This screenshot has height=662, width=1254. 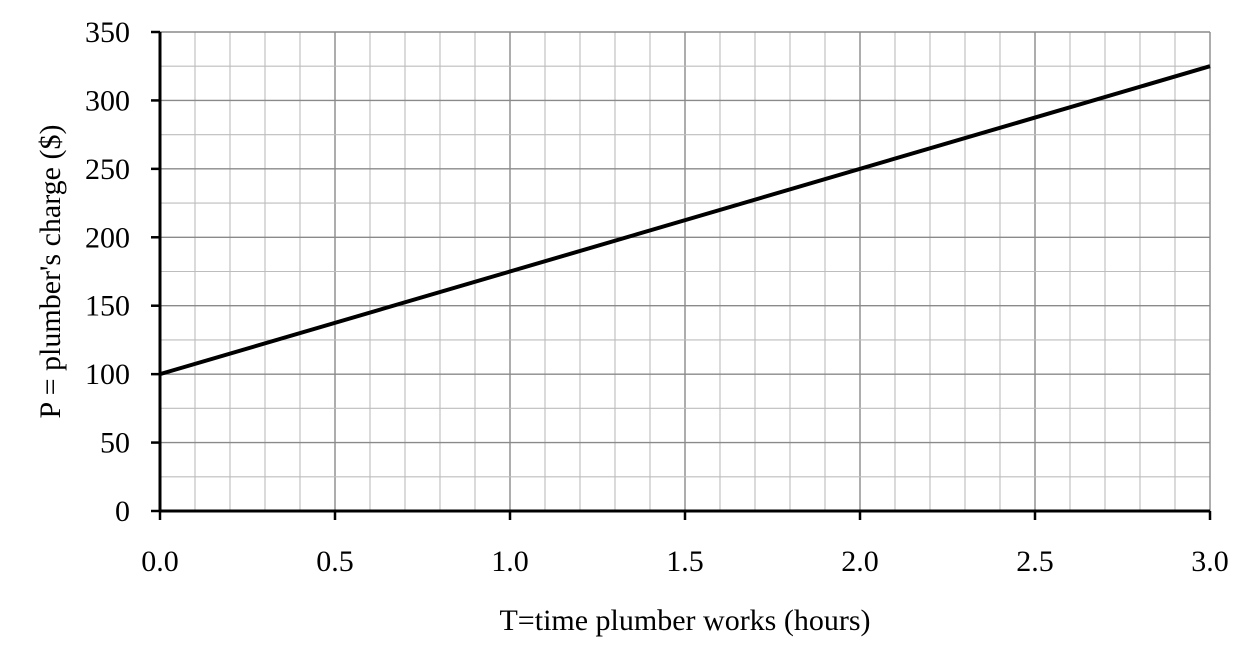 I want to click on x-tick-label: 1.5, so click(x=685, y=561).